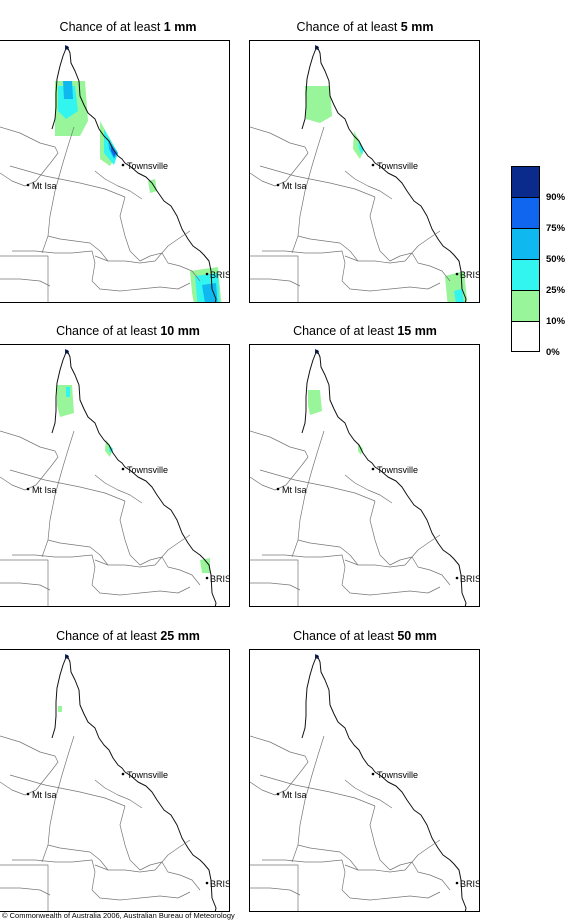 This screenshot has height=923, width=570. I want to click on legend-label: 10%, so click(556, 321).